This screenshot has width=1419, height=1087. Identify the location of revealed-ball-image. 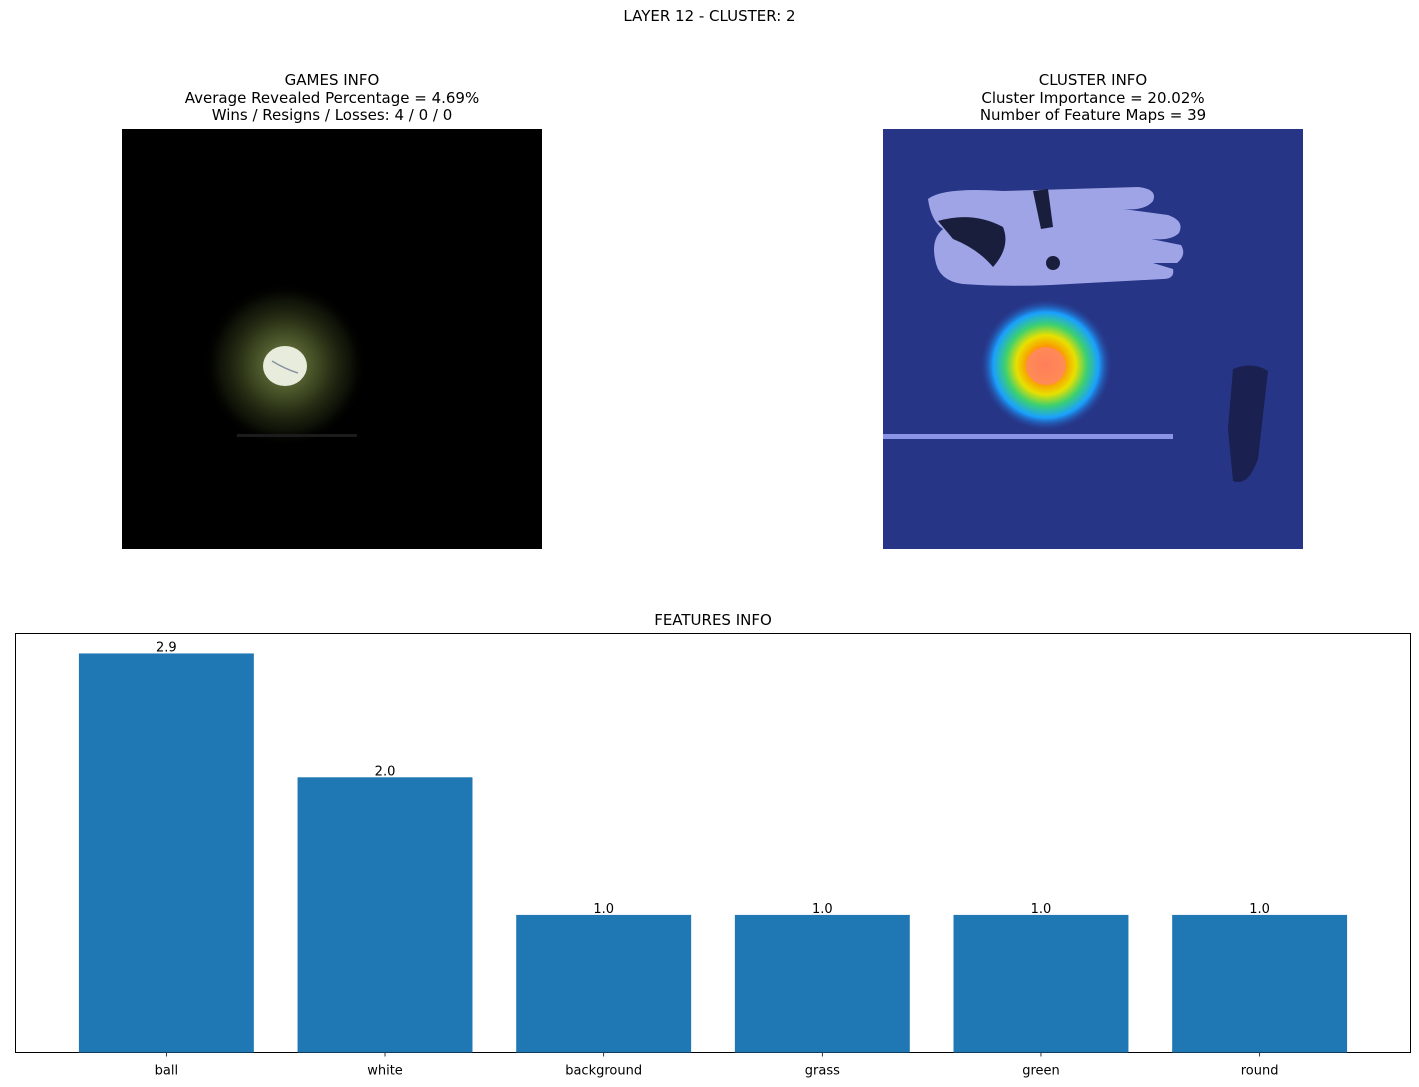
(332, 339).